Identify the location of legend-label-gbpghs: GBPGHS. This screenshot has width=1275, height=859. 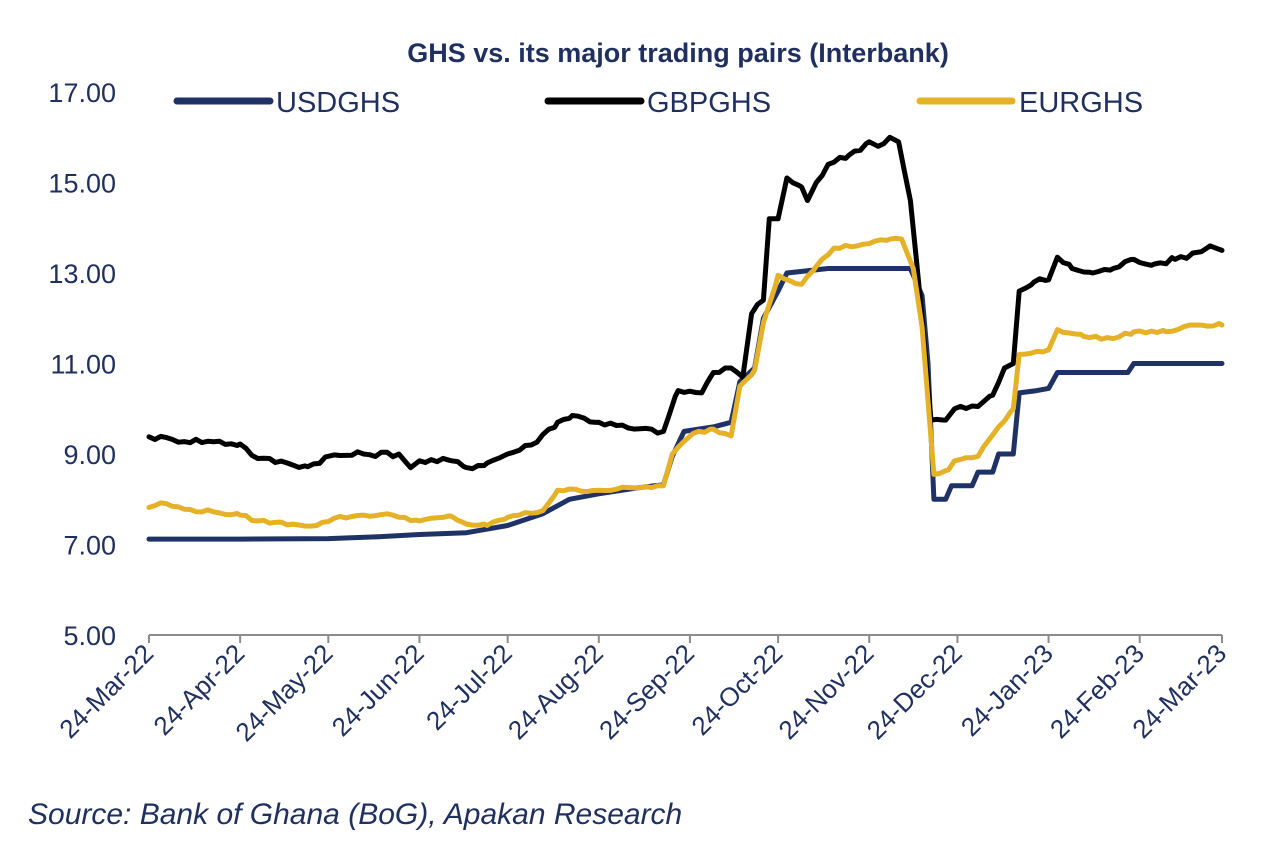
(709, 103).